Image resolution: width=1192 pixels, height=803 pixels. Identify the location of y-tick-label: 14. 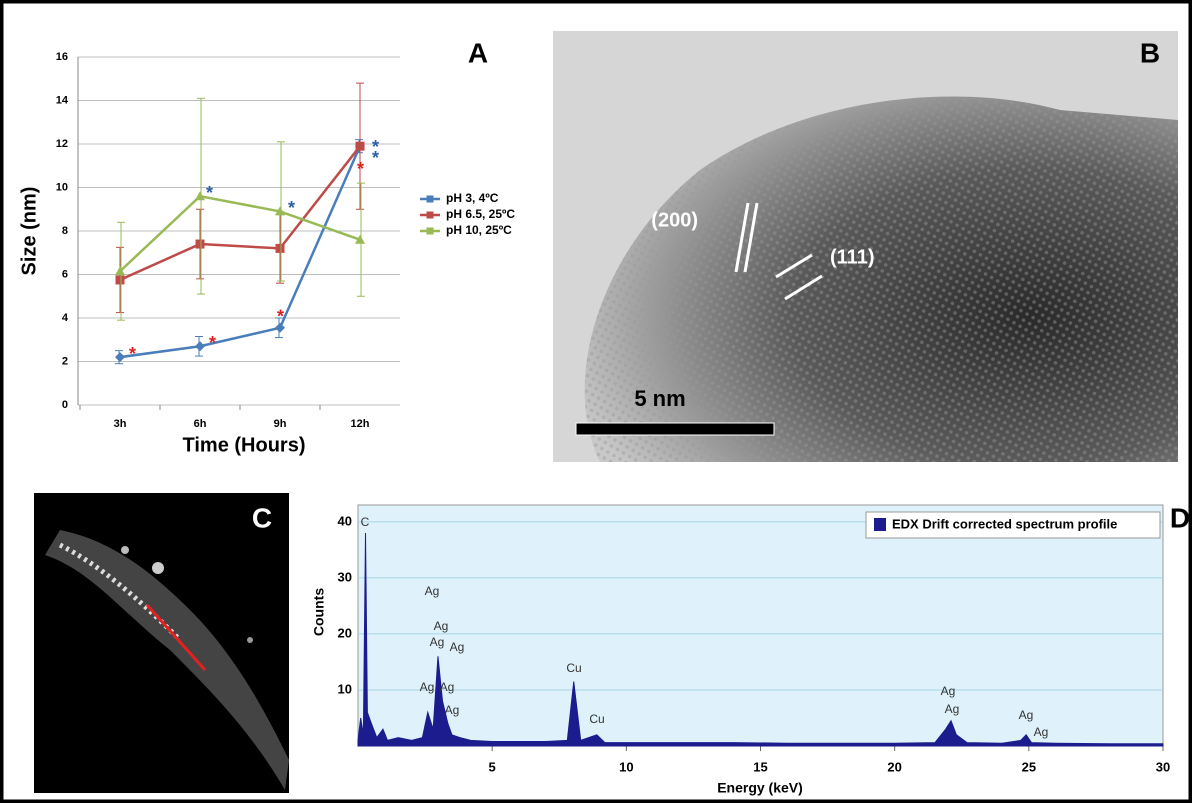
(62, 100).